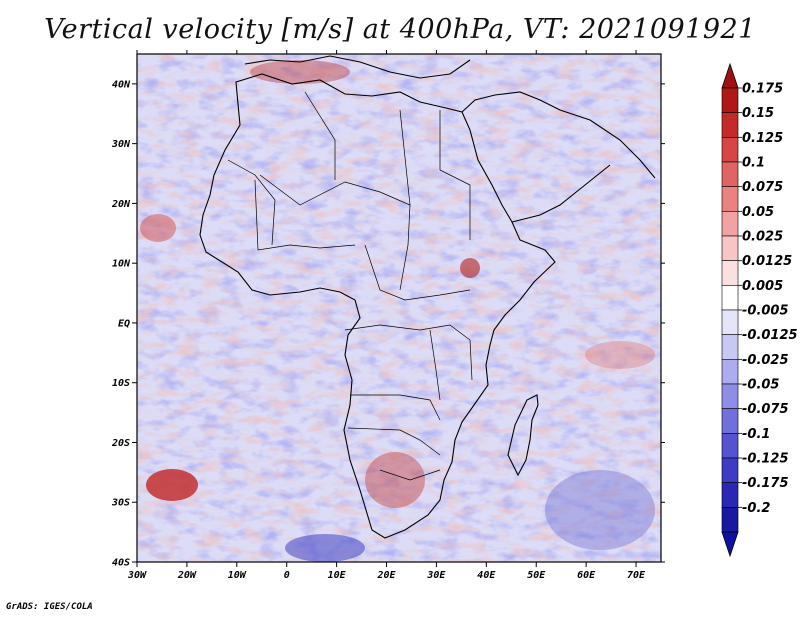  Describe the element at coordinates (137, 575) in the screenshot. I see `lon-tick-label: 30W` at that location.